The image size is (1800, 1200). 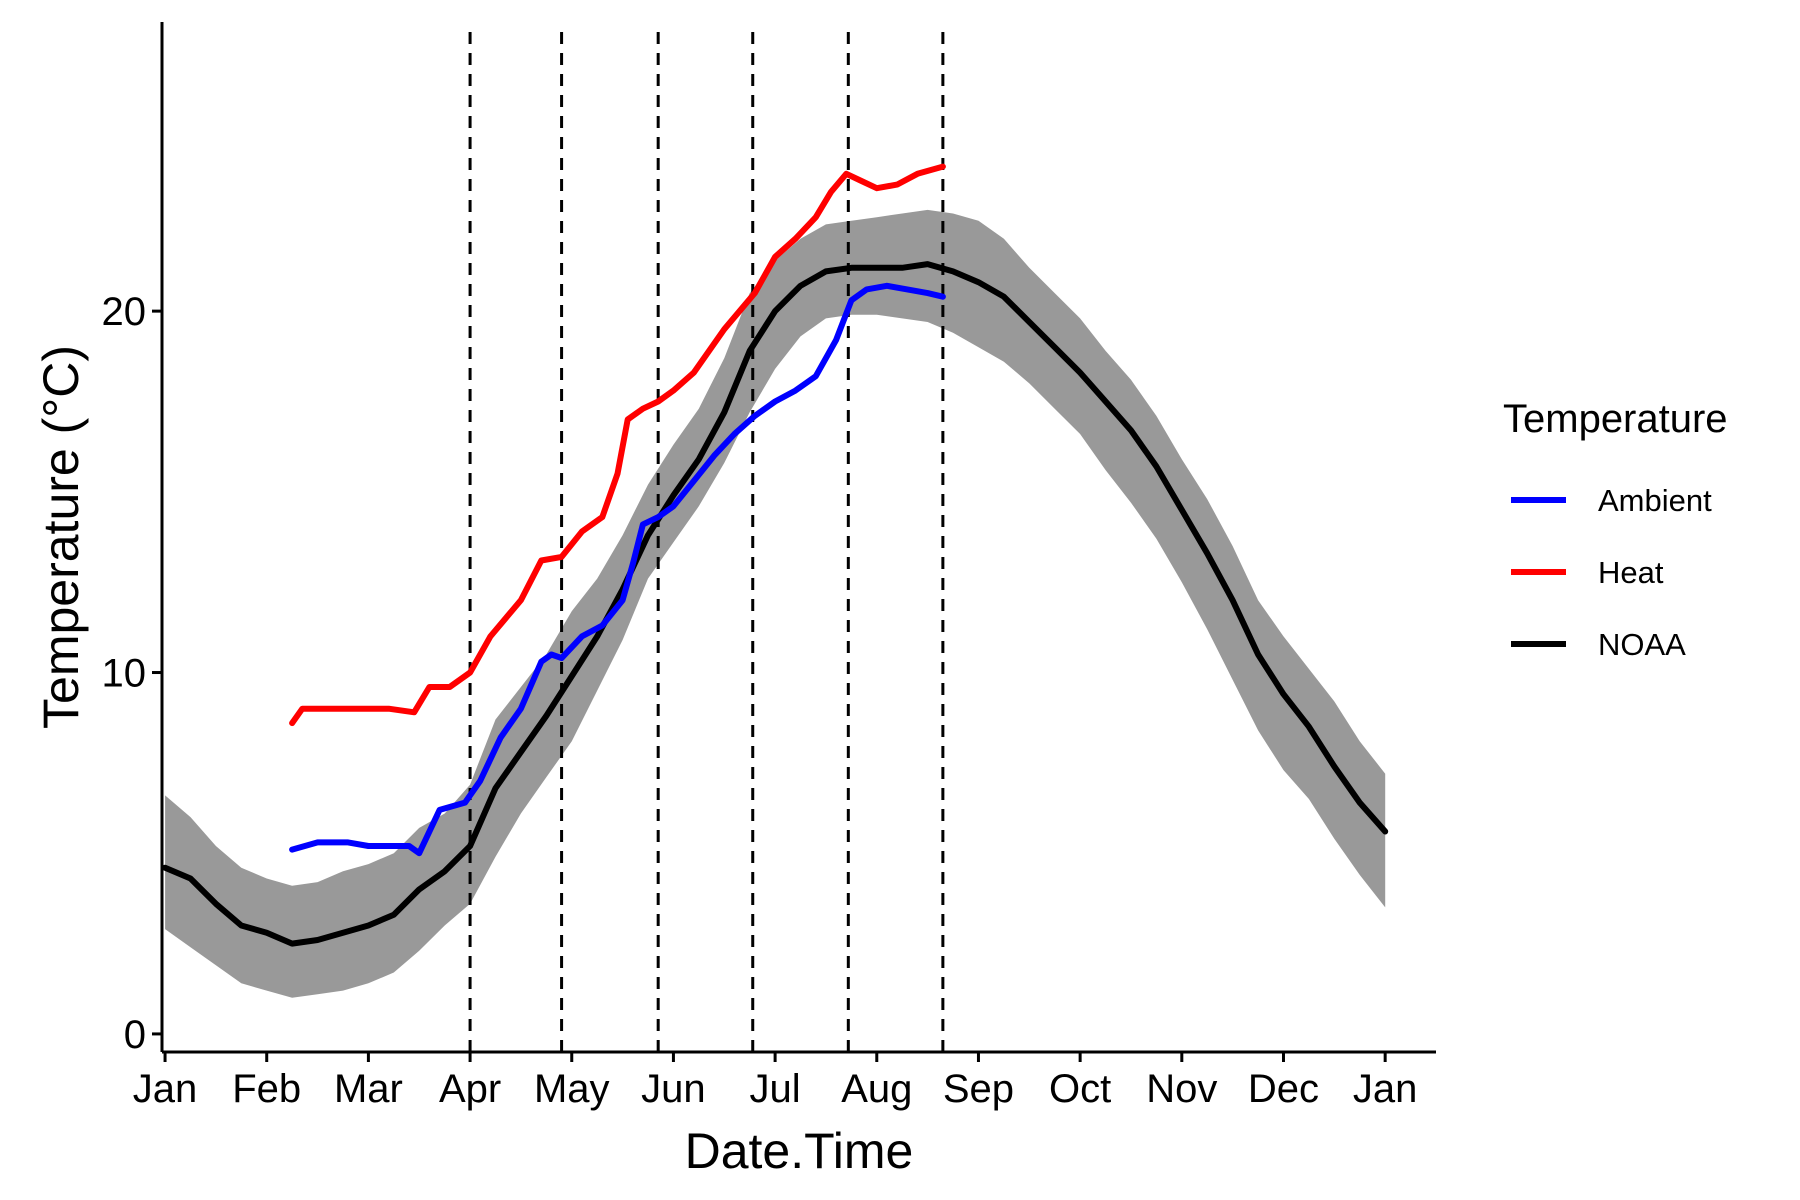 What do you see at coordinates (1615, 419) in the screenshot?
I see `legend-title: Temperature` at bounding box center [1615, 419].